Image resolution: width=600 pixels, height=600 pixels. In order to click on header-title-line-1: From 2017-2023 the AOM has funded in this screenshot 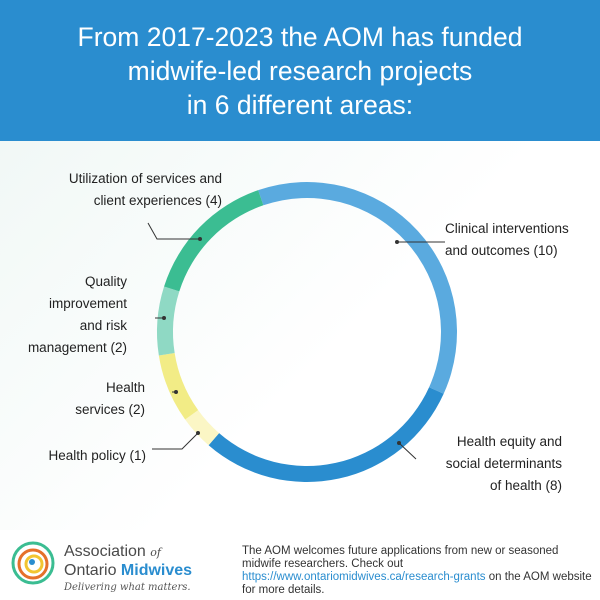, I will do `click(300, 36)`.